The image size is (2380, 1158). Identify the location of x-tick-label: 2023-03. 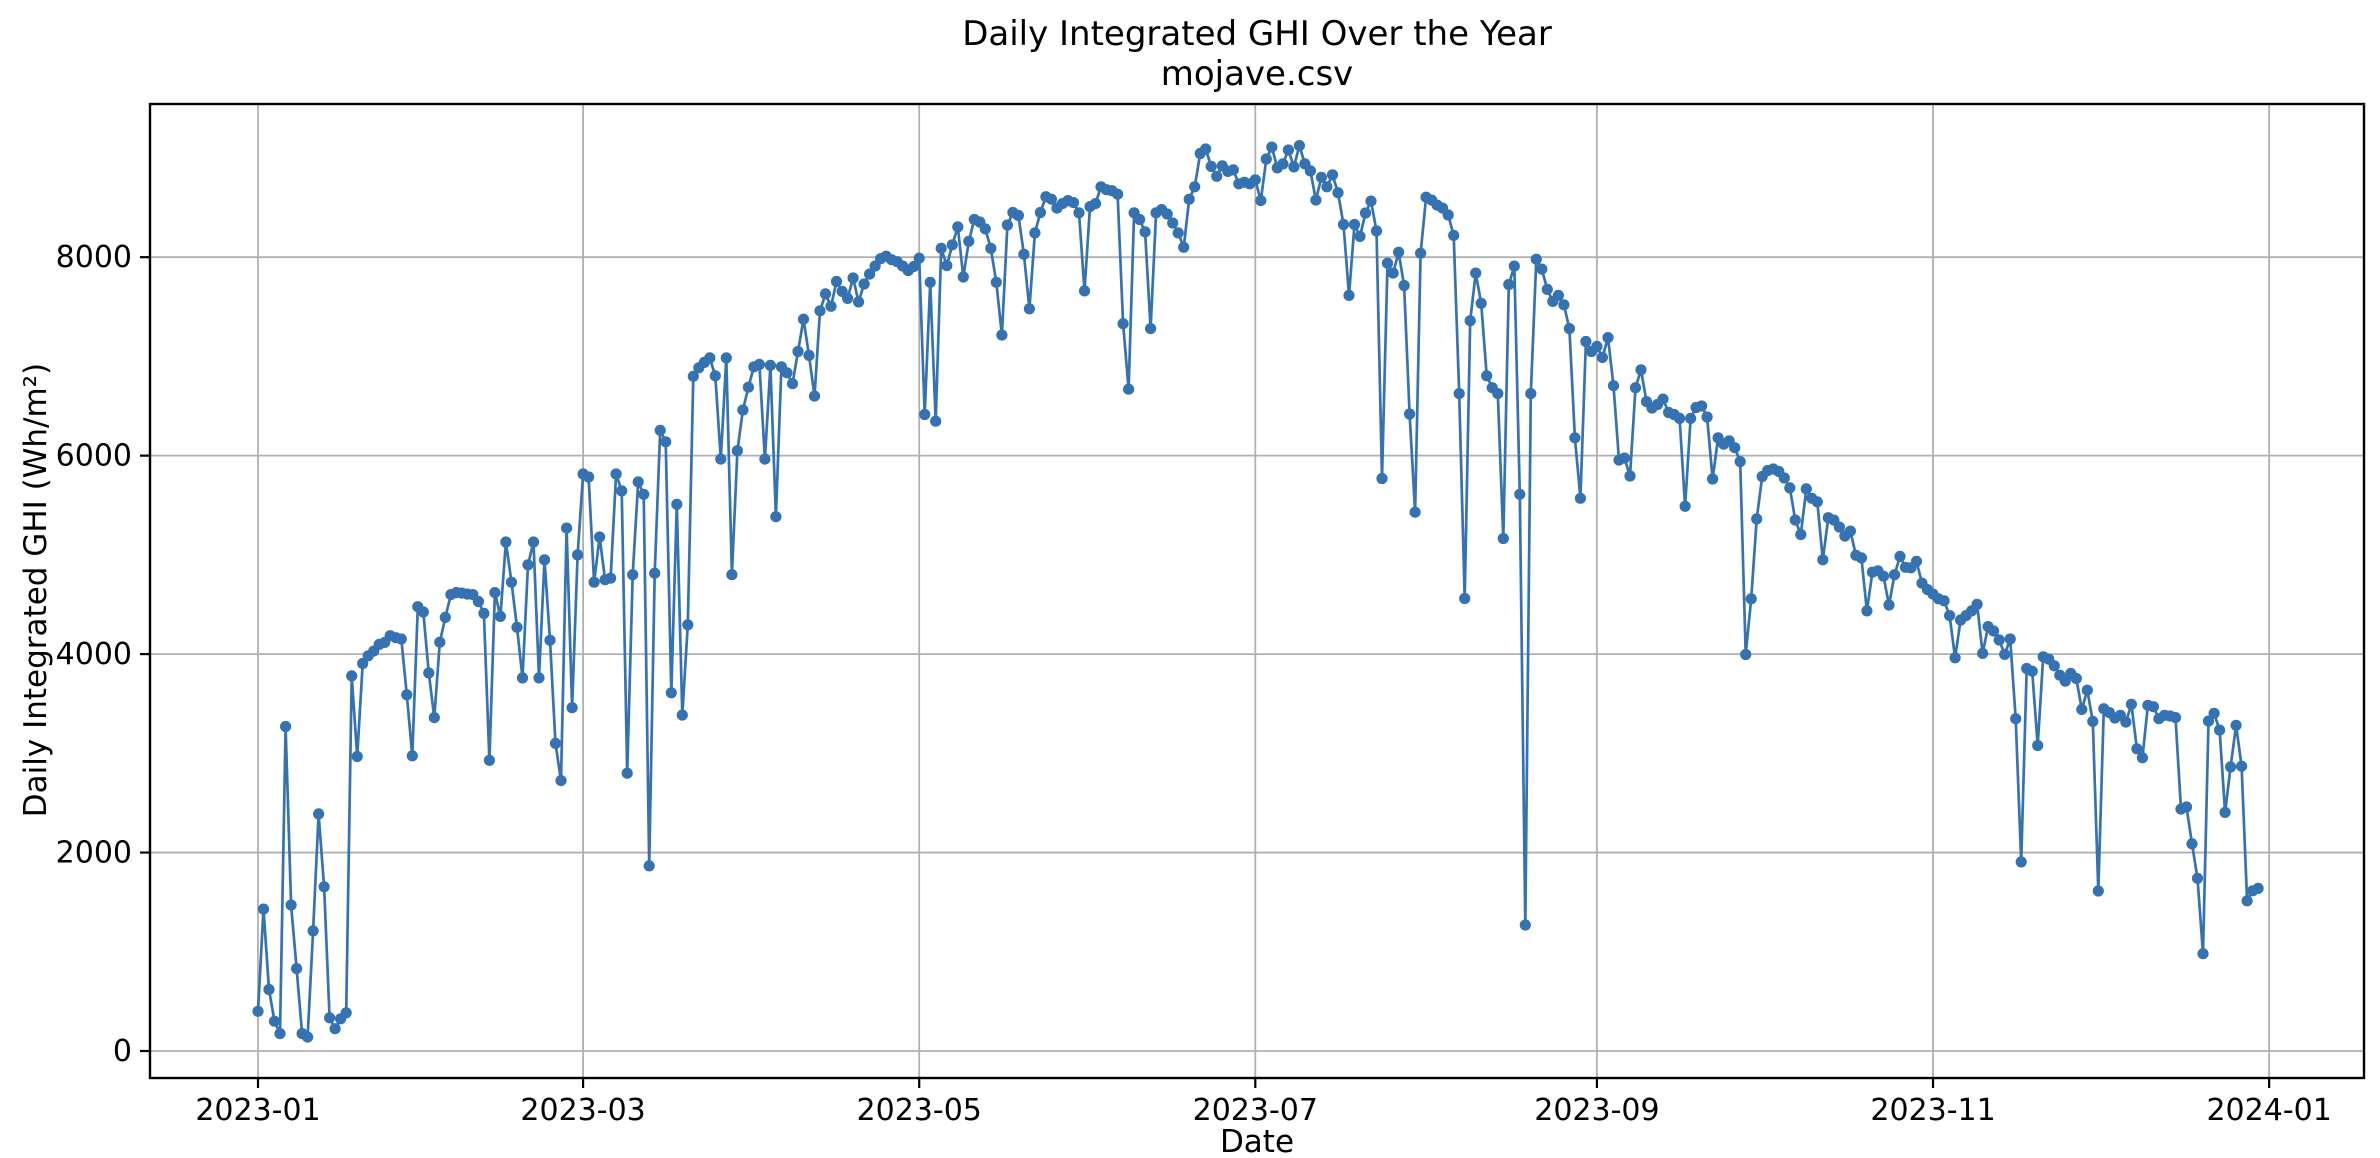
(582, 1110).